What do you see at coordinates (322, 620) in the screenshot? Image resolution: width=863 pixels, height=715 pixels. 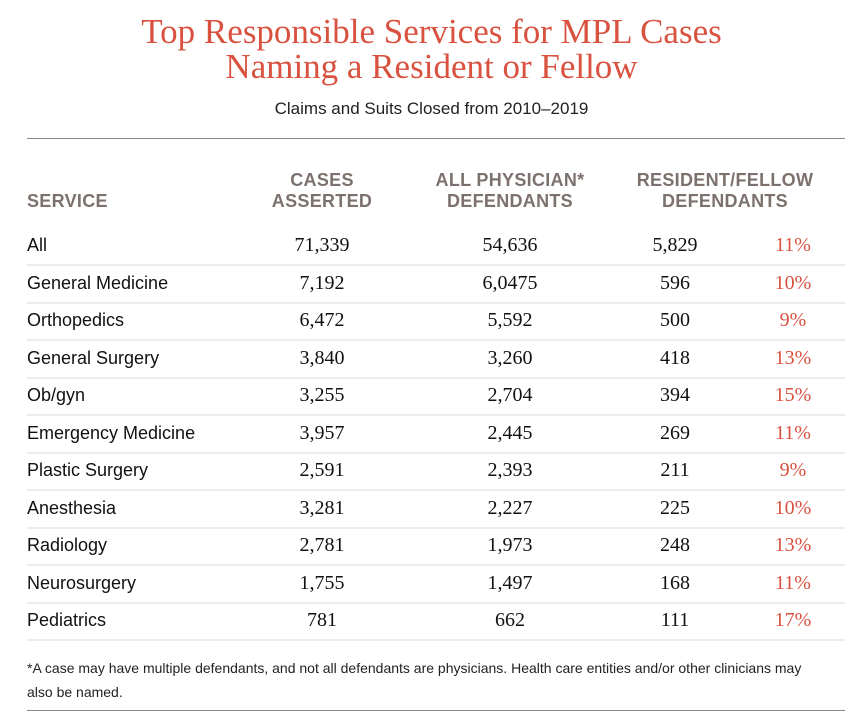 I see `cases-cell: 781` at bounding box center [322, 620].